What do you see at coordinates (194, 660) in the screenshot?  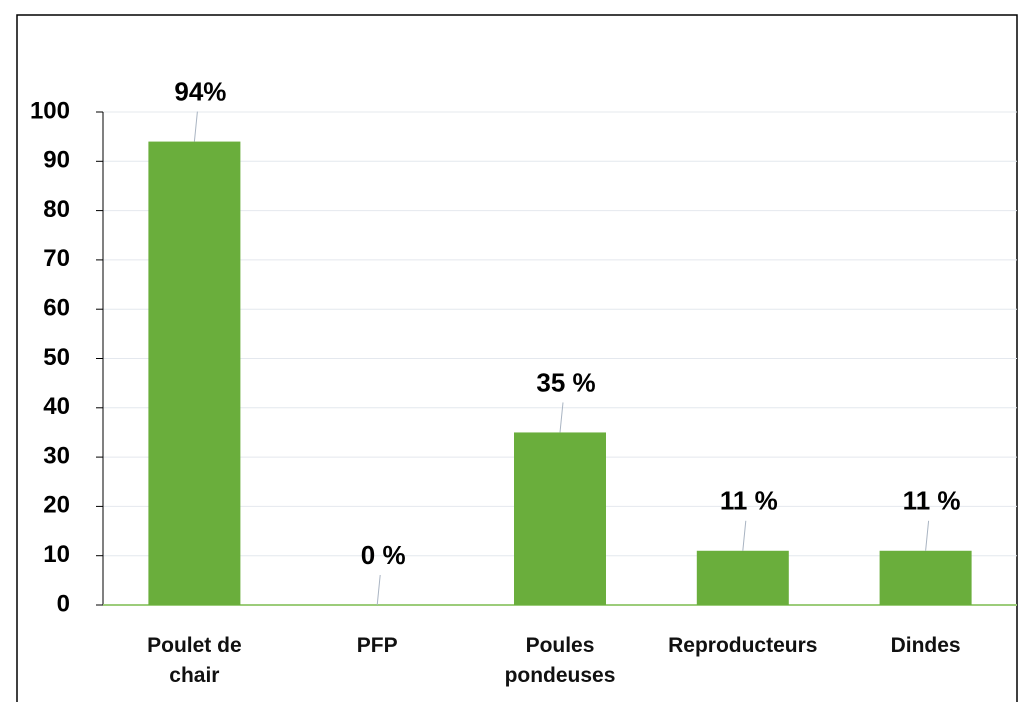 I see `x-tick-label: Poulet de chair` at bounding box center [194, 660].